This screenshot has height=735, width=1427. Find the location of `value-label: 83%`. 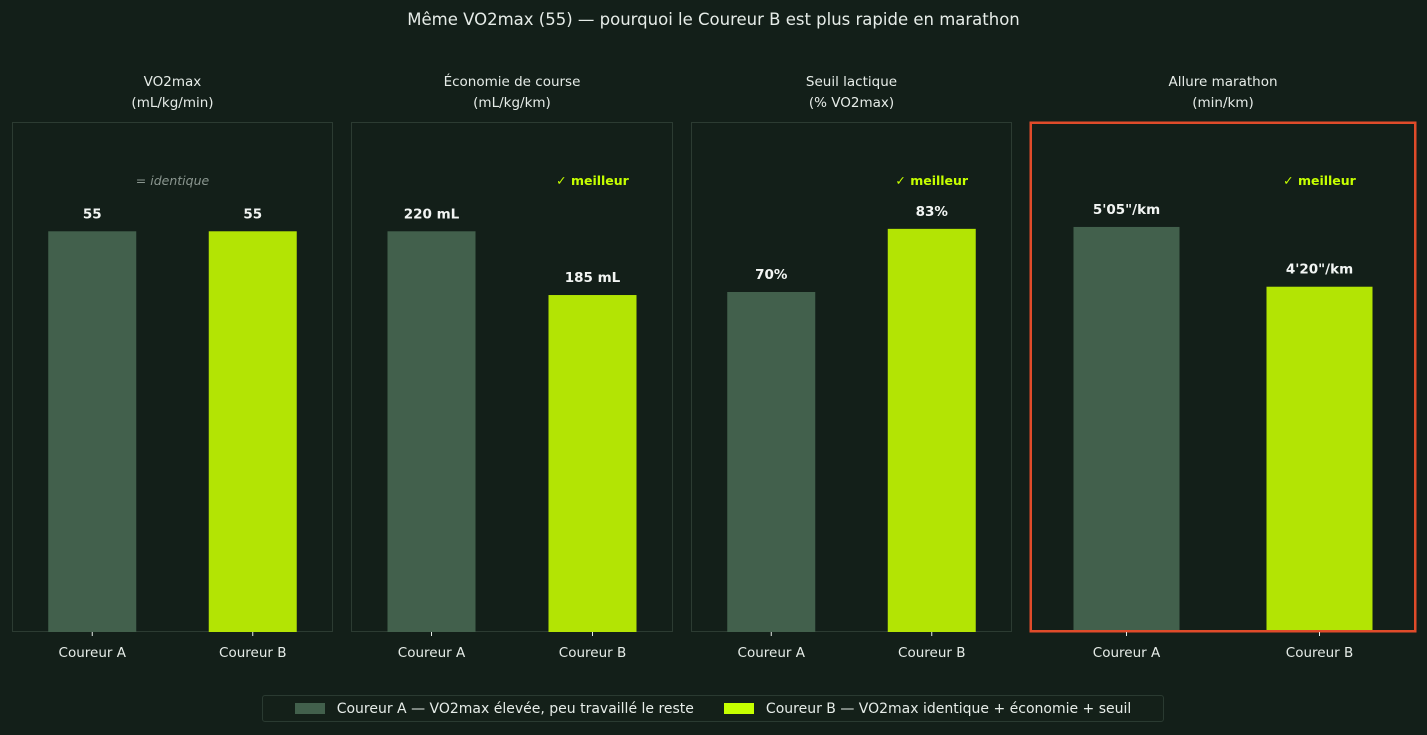

value-label: 83% is located at coordinates (932, 212).